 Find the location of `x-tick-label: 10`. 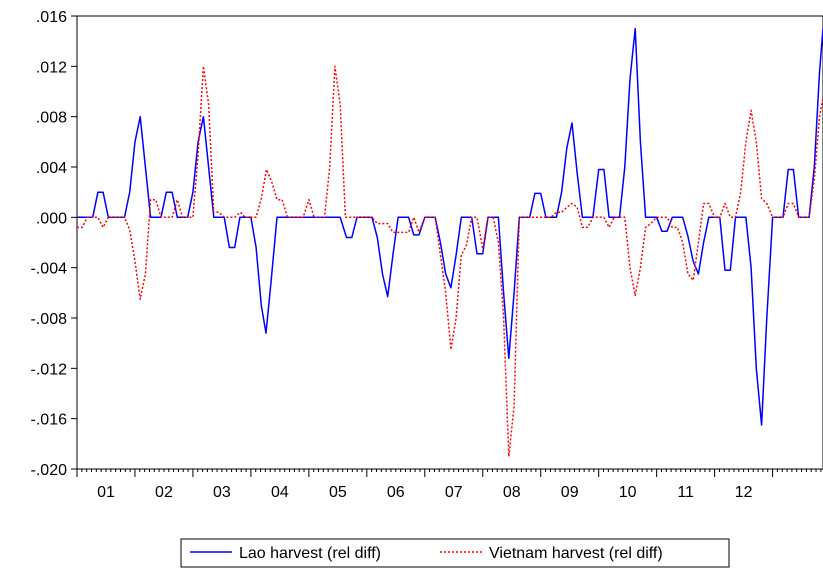

x-tick-label: 10 is located at coordinates (628, 492).